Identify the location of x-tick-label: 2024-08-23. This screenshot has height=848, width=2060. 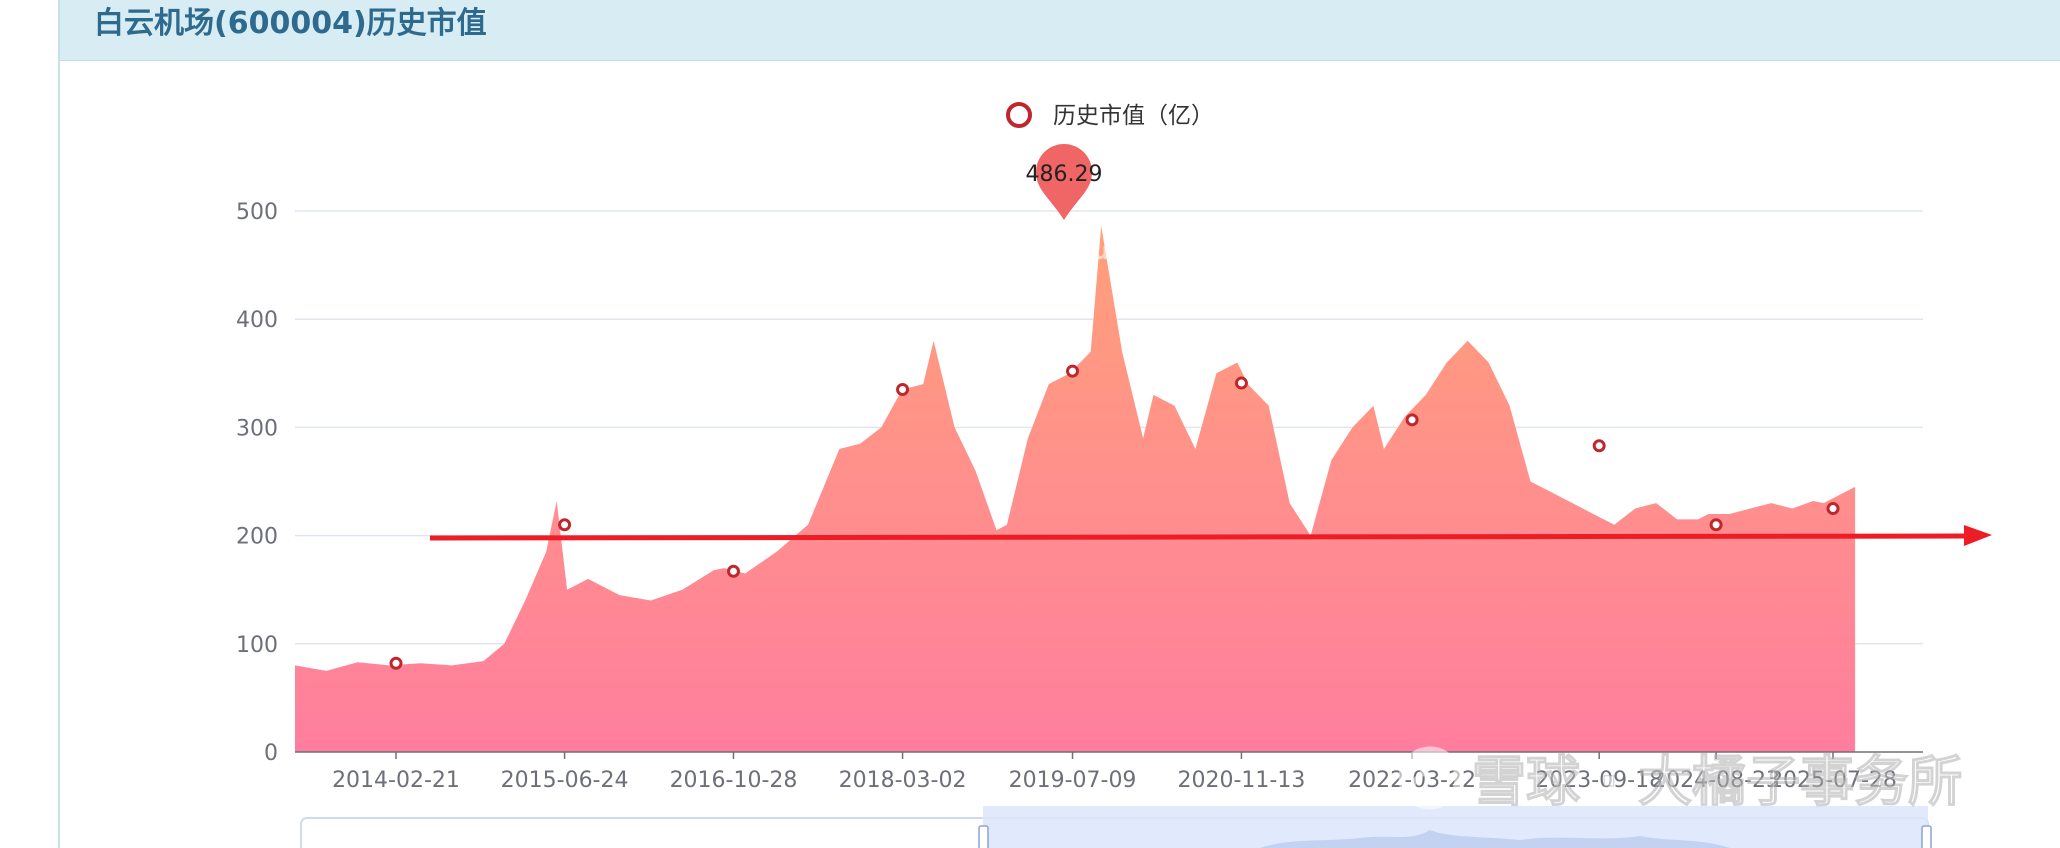
(1716, 780).